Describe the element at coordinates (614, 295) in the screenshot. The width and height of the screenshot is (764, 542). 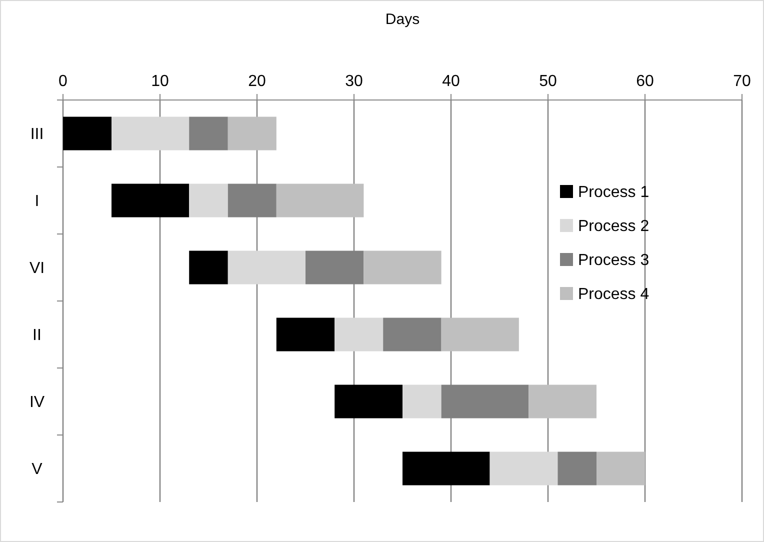
I see `legend-label: Process 4` at that location.